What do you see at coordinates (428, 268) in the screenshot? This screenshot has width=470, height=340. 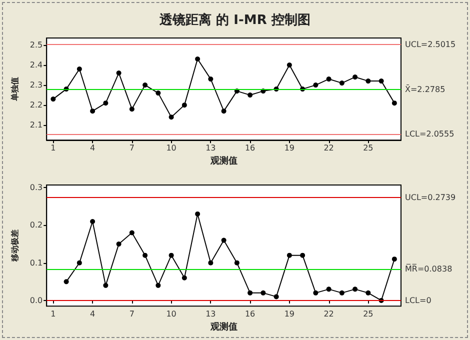 I see `ref-line-label: M̅R̅=0.0838` at bounding box center [428, 268].